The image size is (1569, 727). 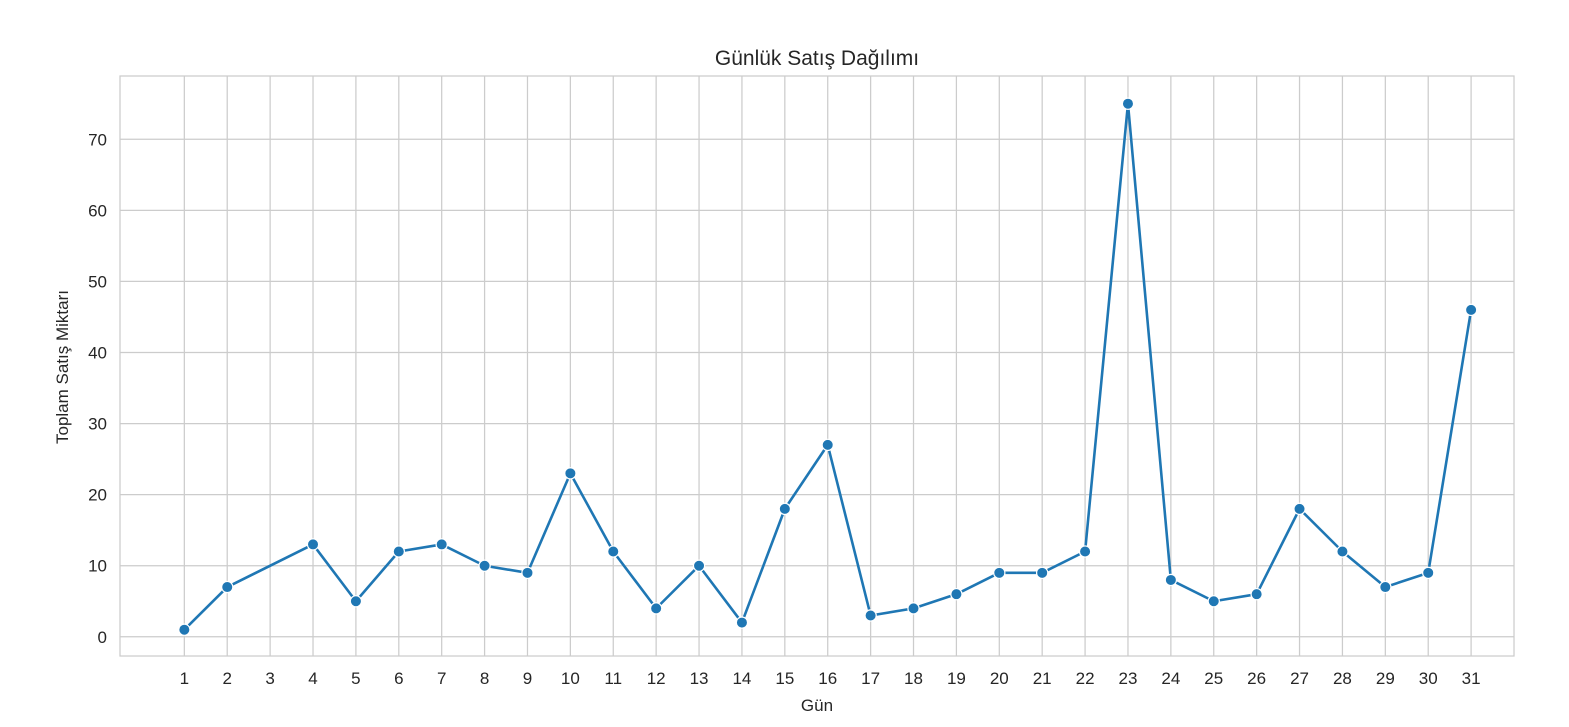 I want to click on x-tick-label: 4, so click(x=312, y=678).